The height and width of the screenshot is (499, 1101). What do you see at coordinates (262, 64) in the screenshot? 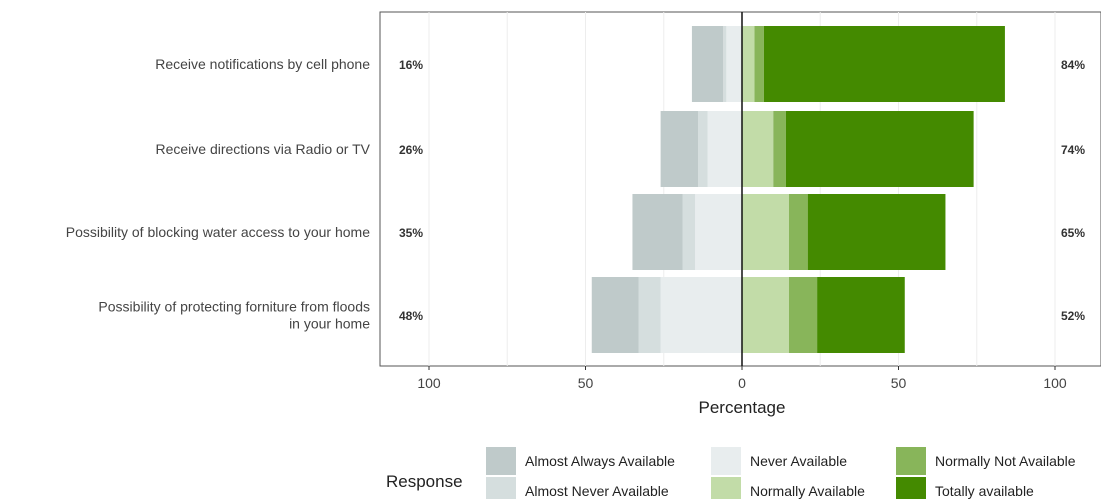
I see `category-label: Receive notifications by cell phone` at bounding box center [262, 64].